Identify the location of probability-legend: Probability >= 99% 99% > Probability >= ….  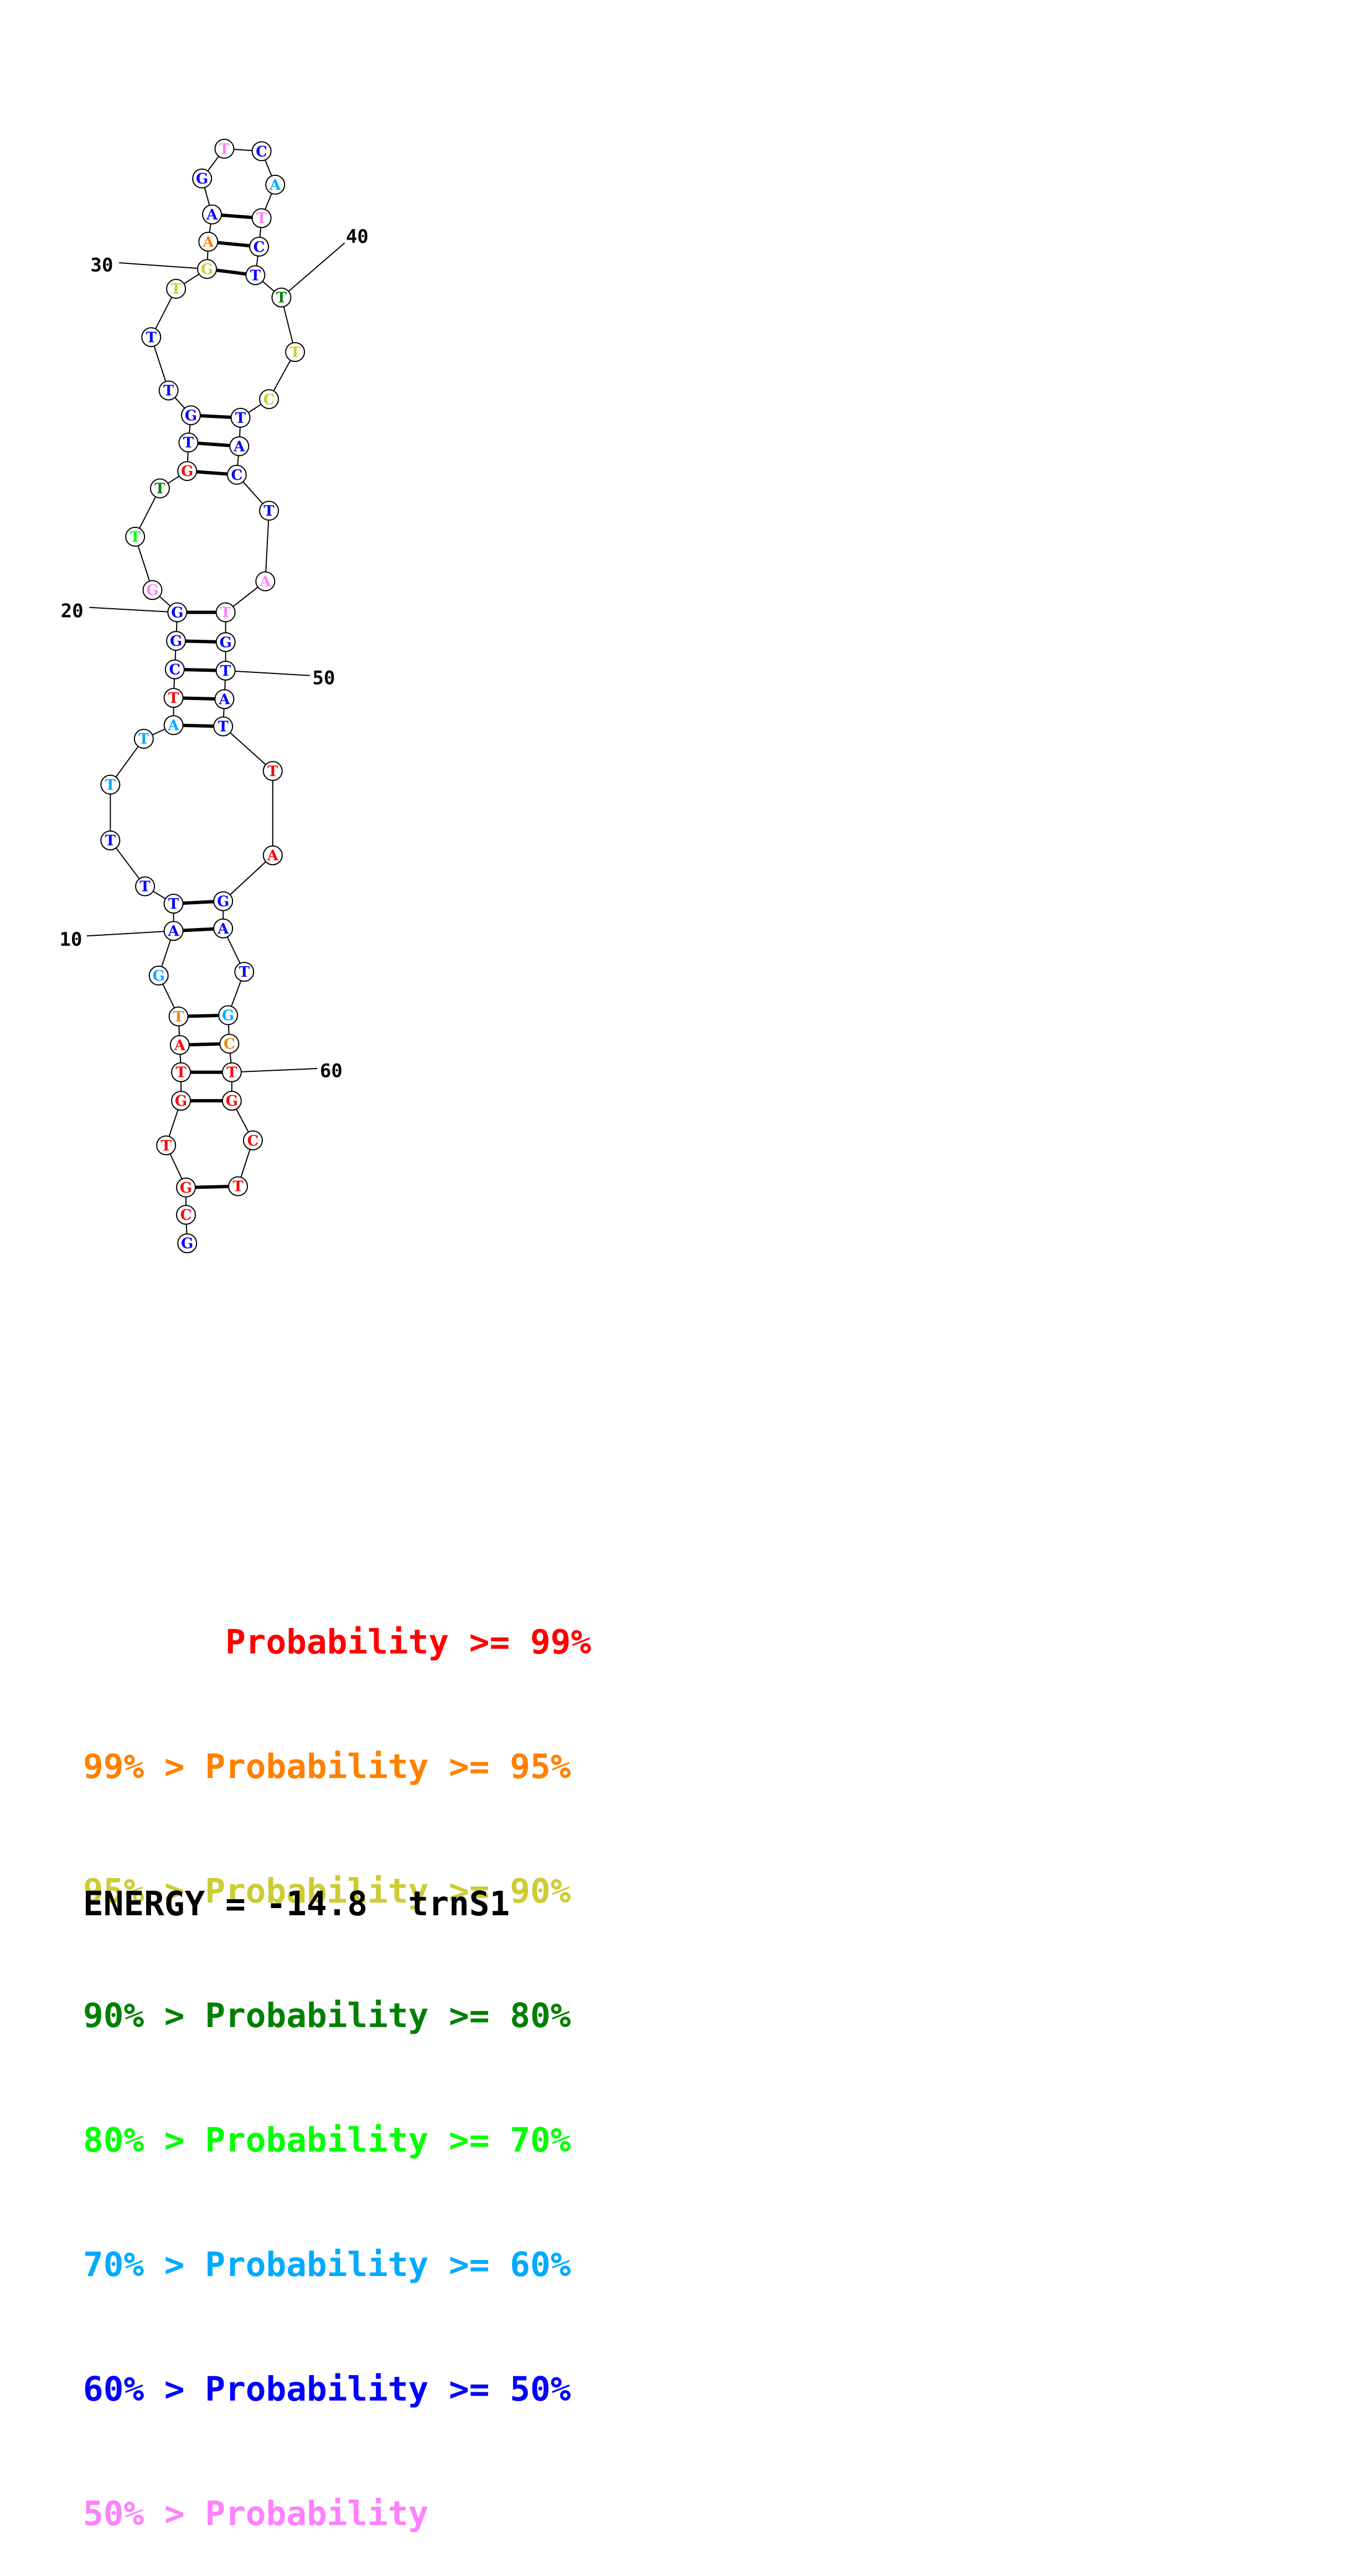
(337, 2057).